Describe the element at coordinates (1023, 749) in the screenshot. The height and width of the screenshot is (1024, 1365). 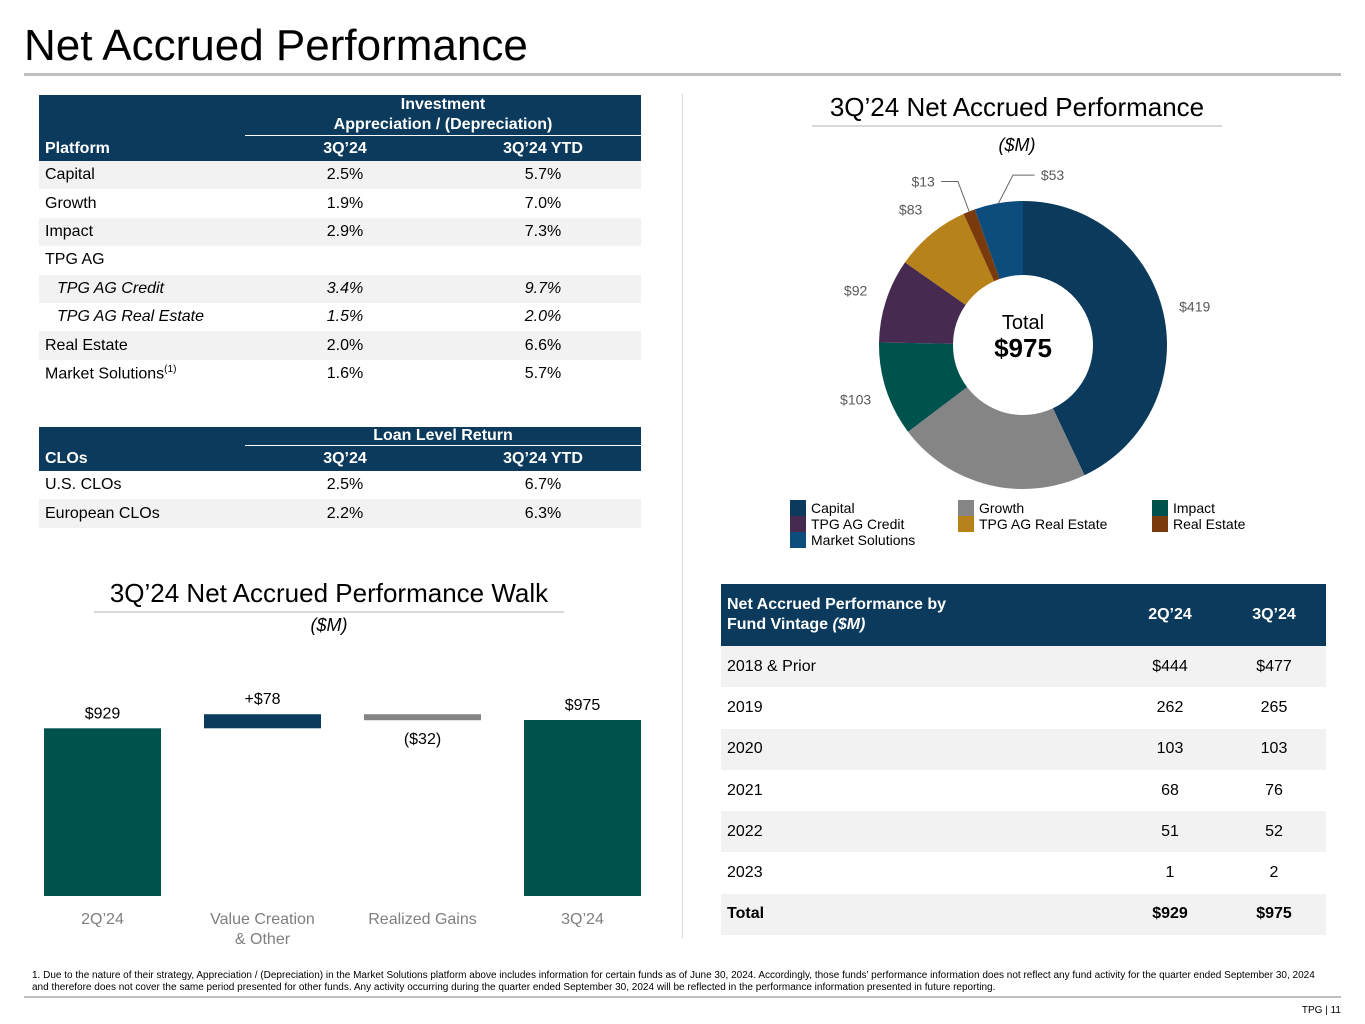
I see `table-row: 2020 103 103` at that location.